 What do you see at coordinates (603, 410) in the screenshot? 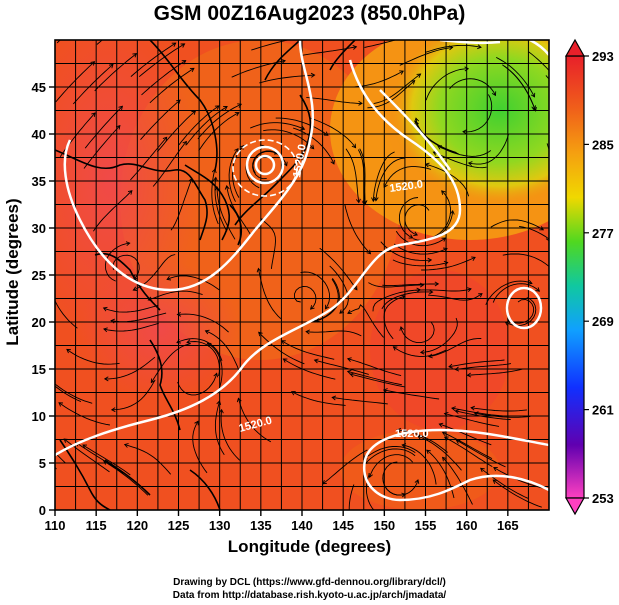
I see `colorbar-label: 261` at bounding box center [603, 410].